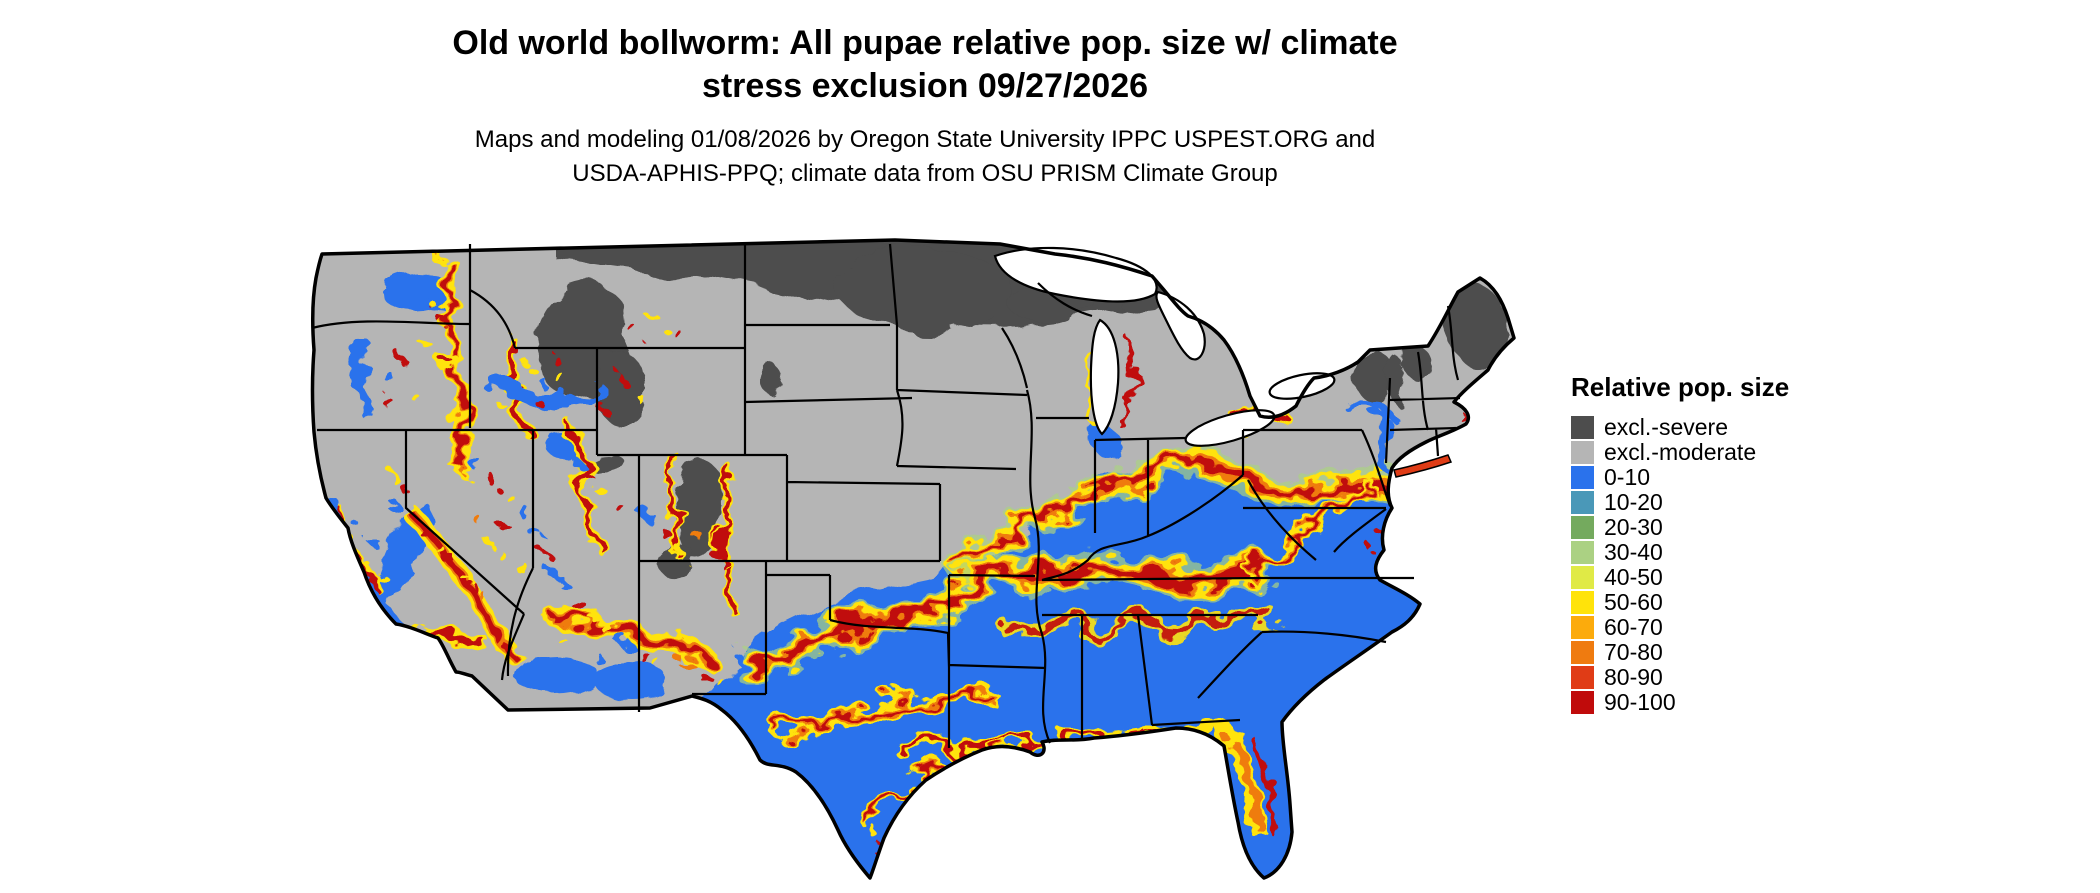  Describe the element at coordinates (1075, 274) in the screenshot. I see `lake-superior` at that location.